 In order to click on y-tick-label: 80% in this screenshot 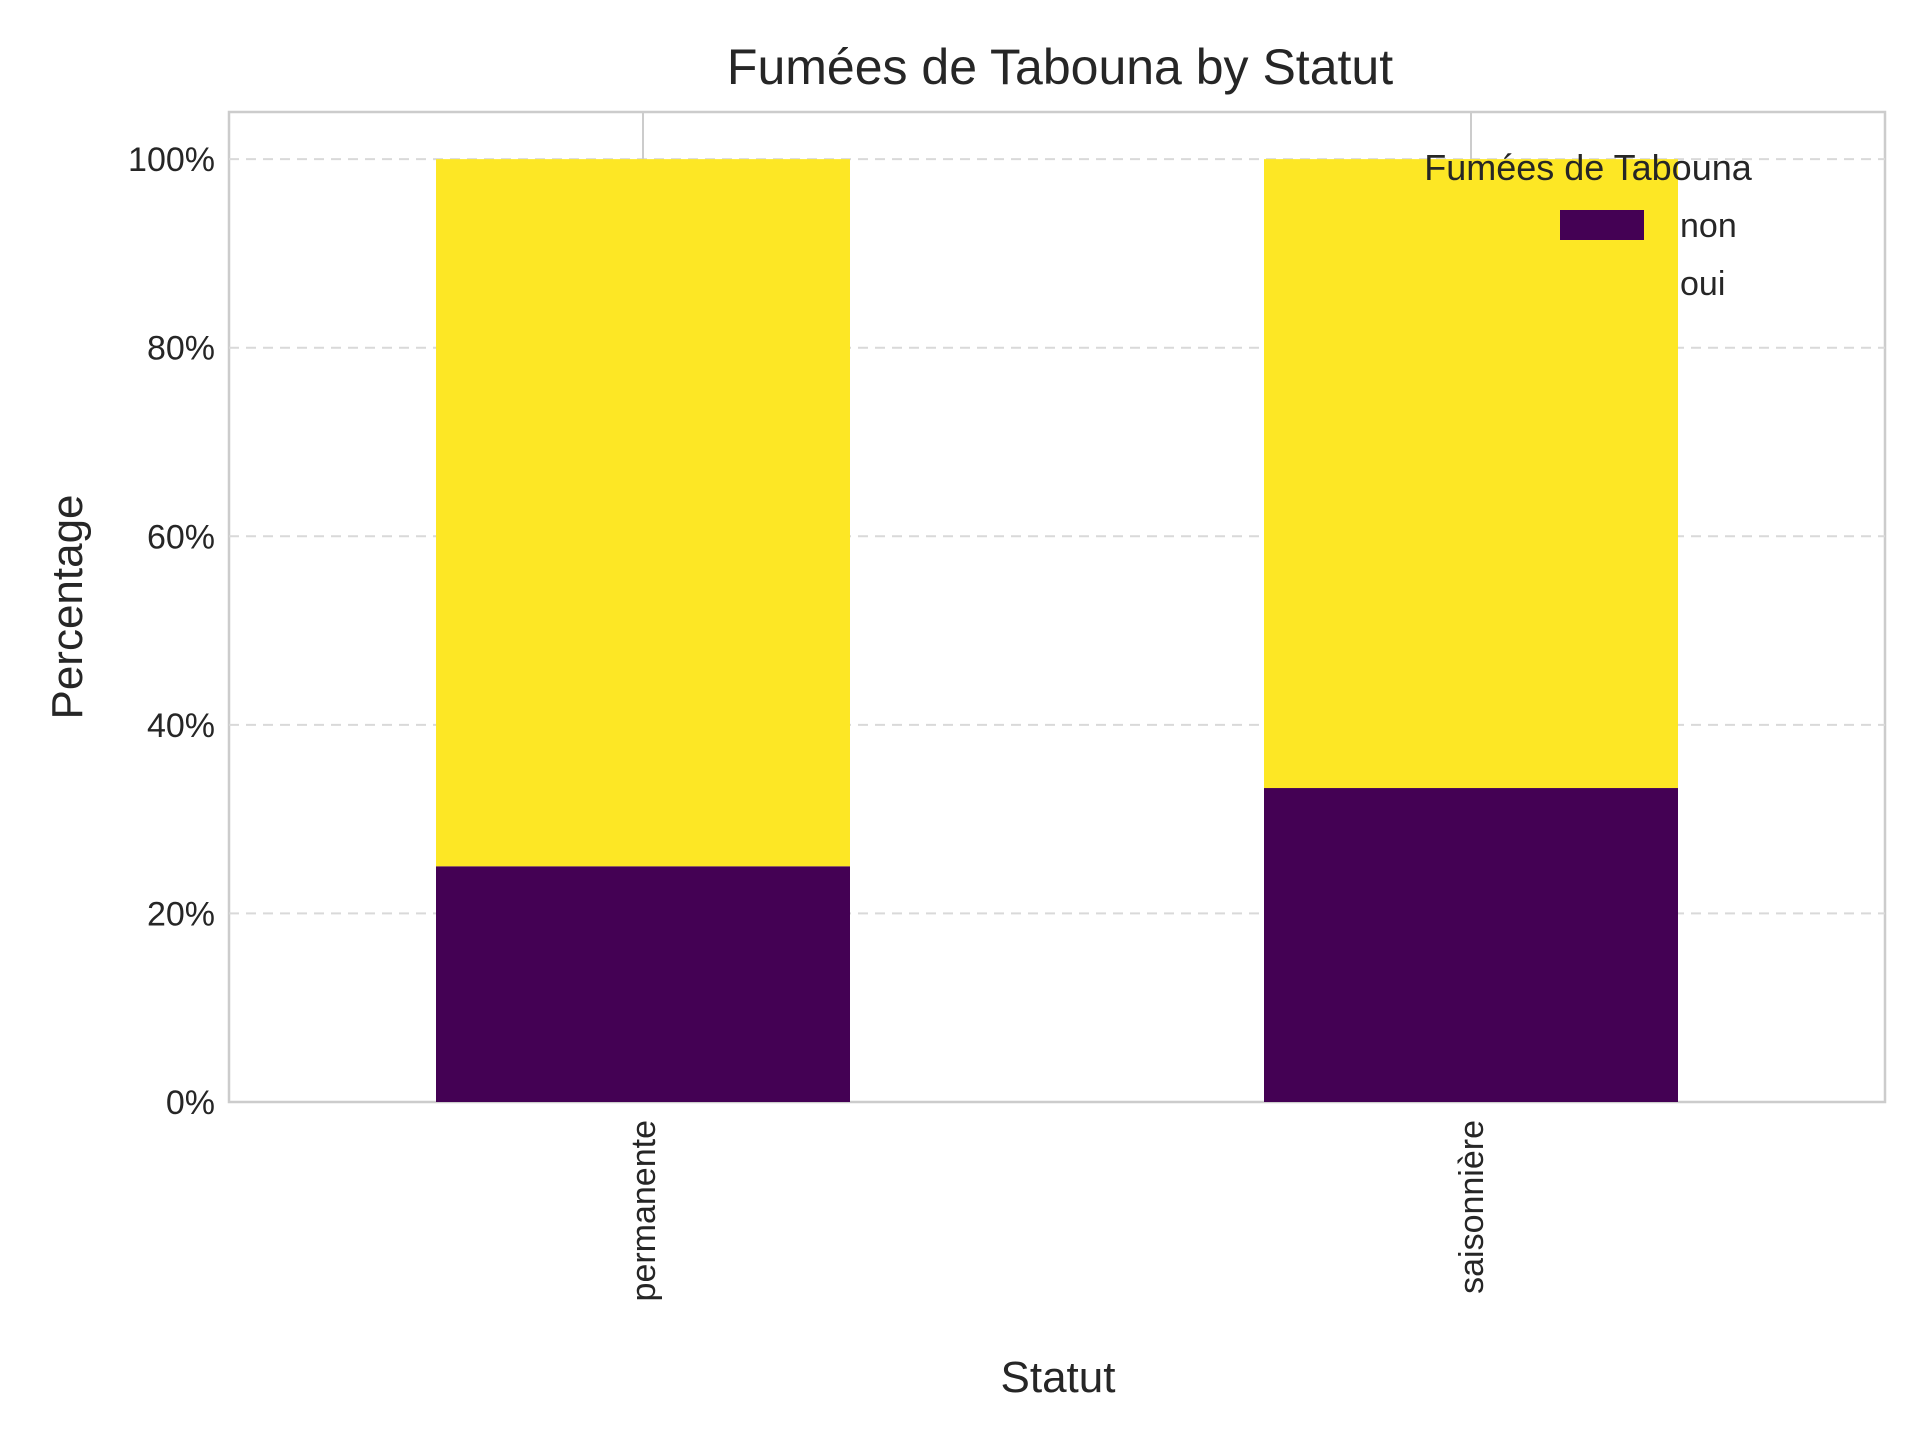, I will do `click(181, 349)`.